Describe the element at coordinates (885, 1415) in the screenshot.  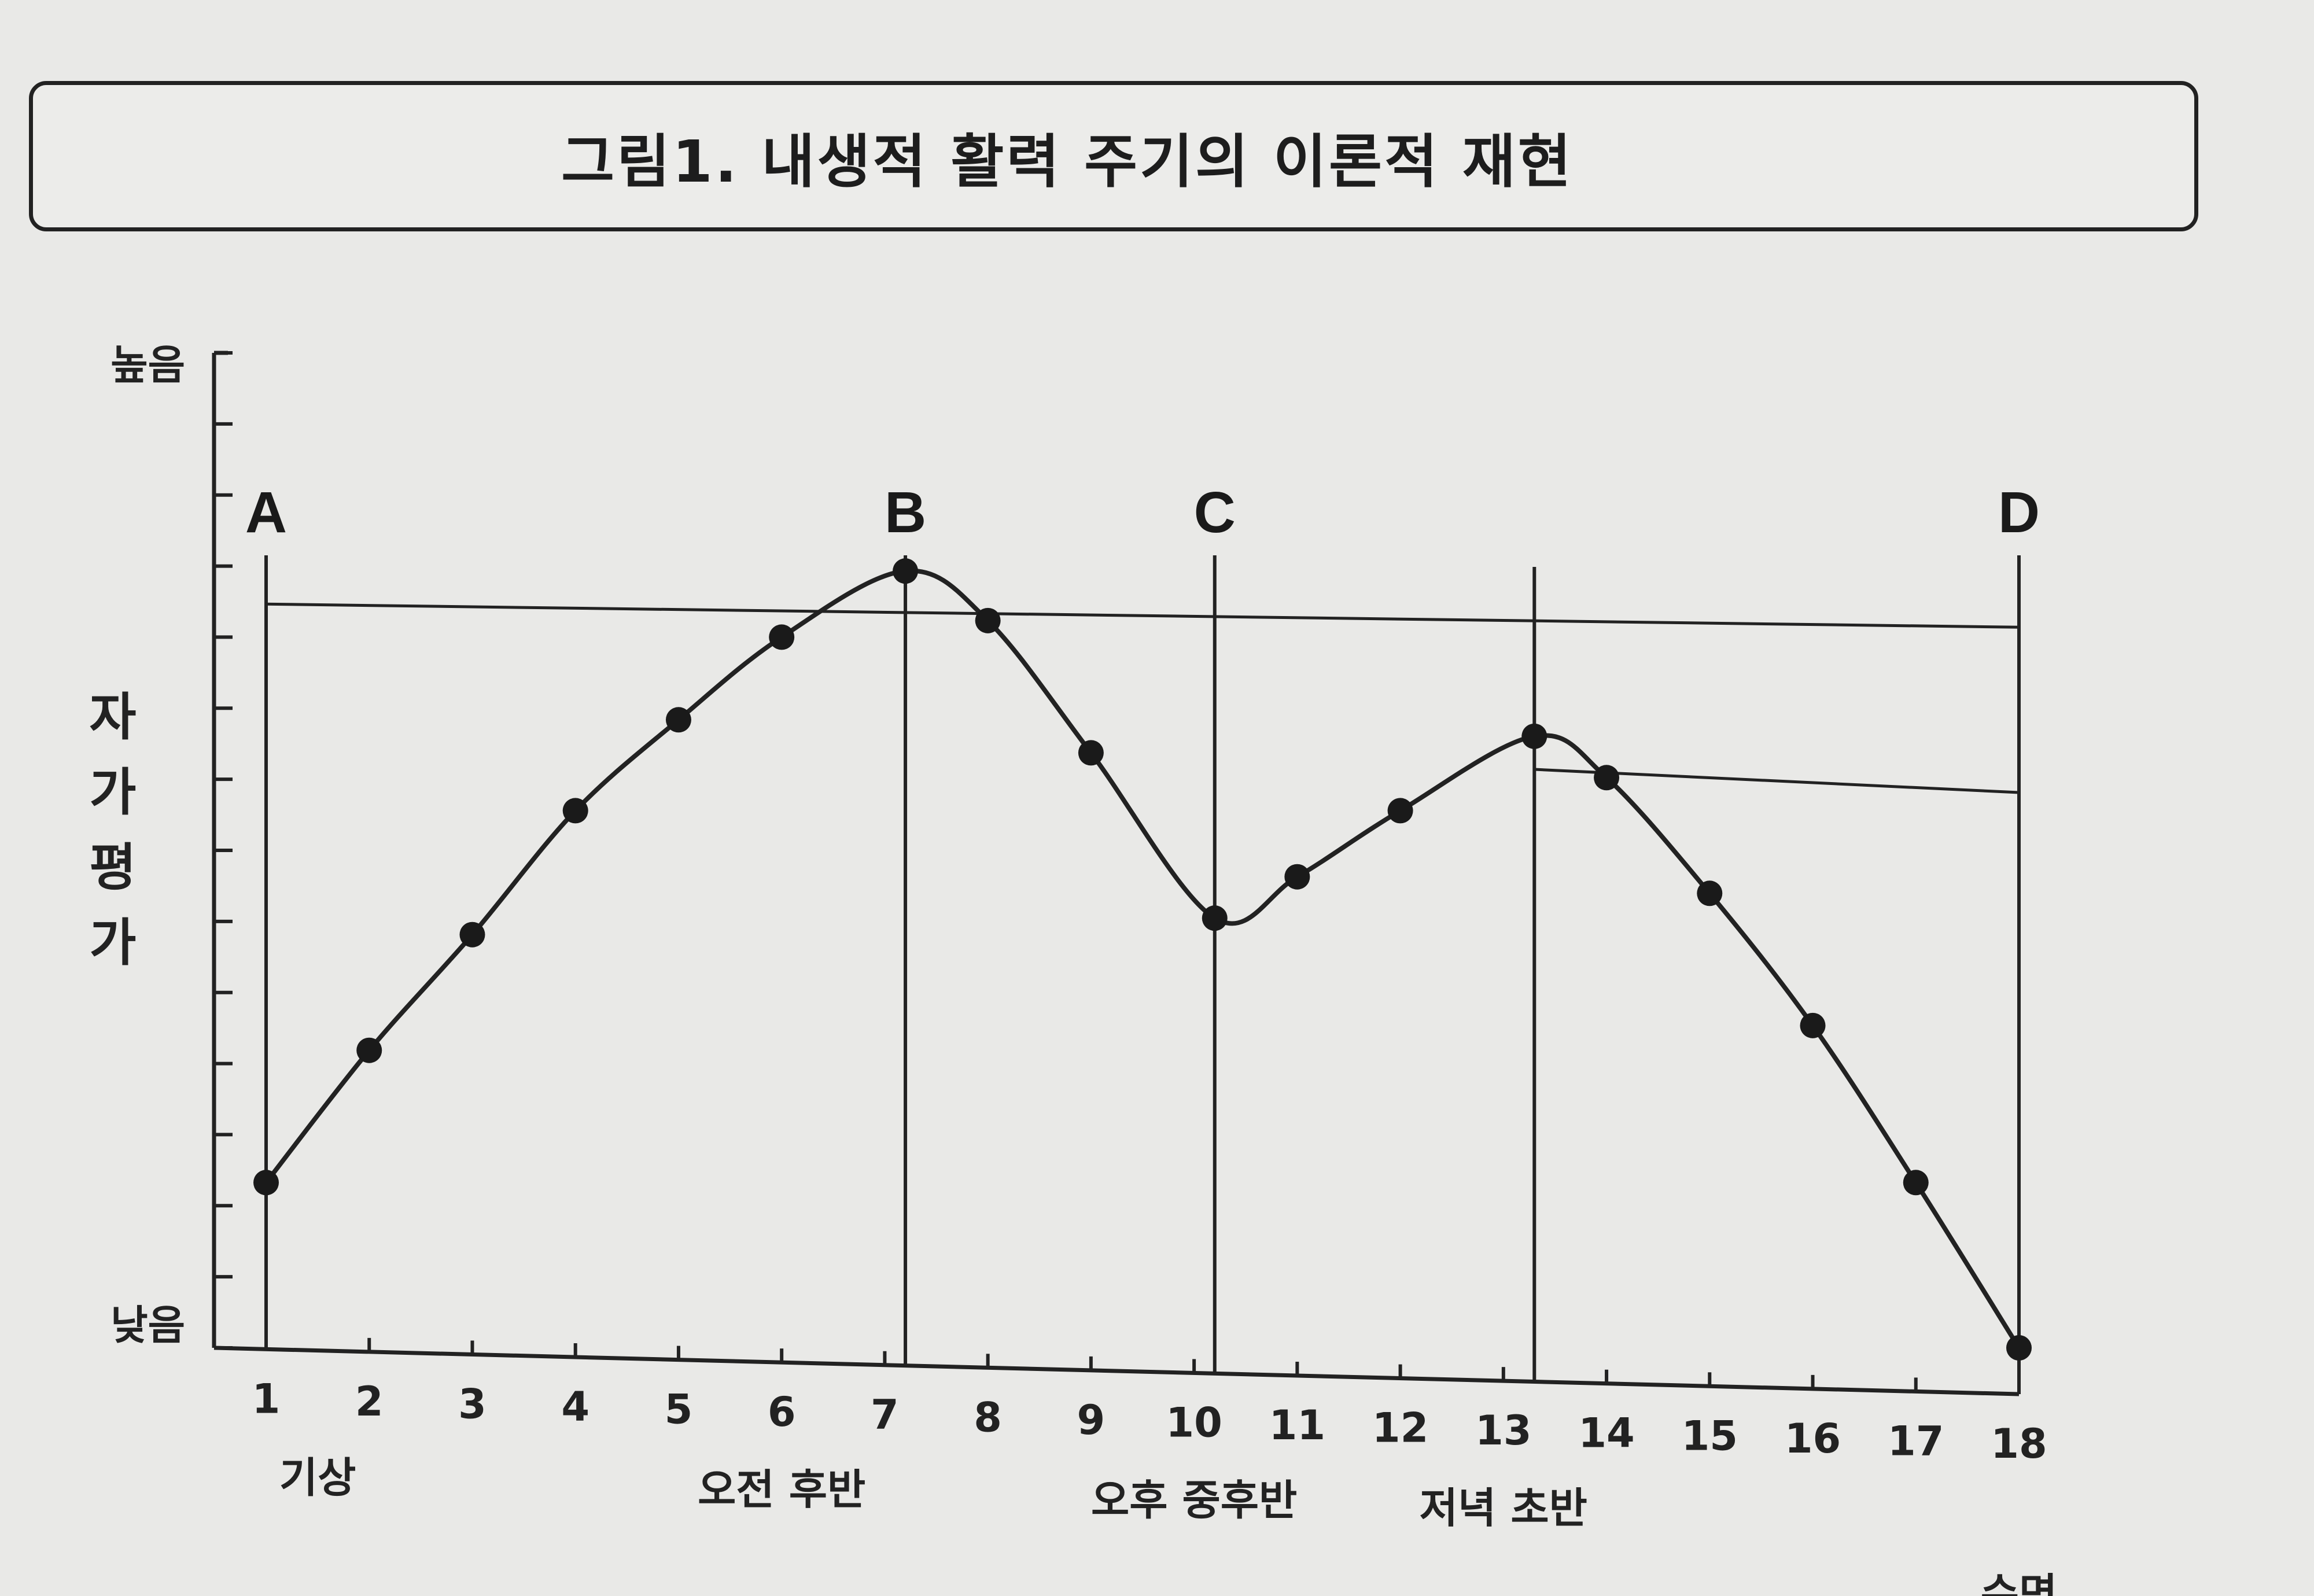
I see `x-tick-label: 7` at that location.